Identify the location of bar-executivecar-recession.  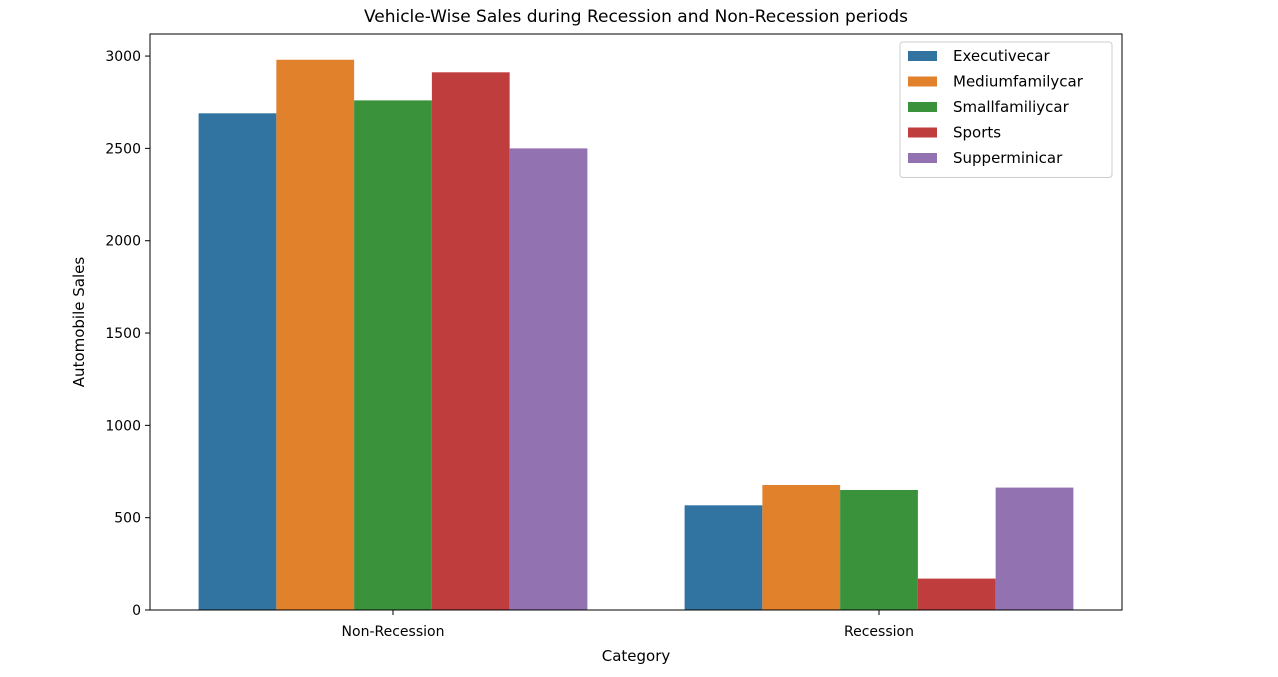
(723, 557).